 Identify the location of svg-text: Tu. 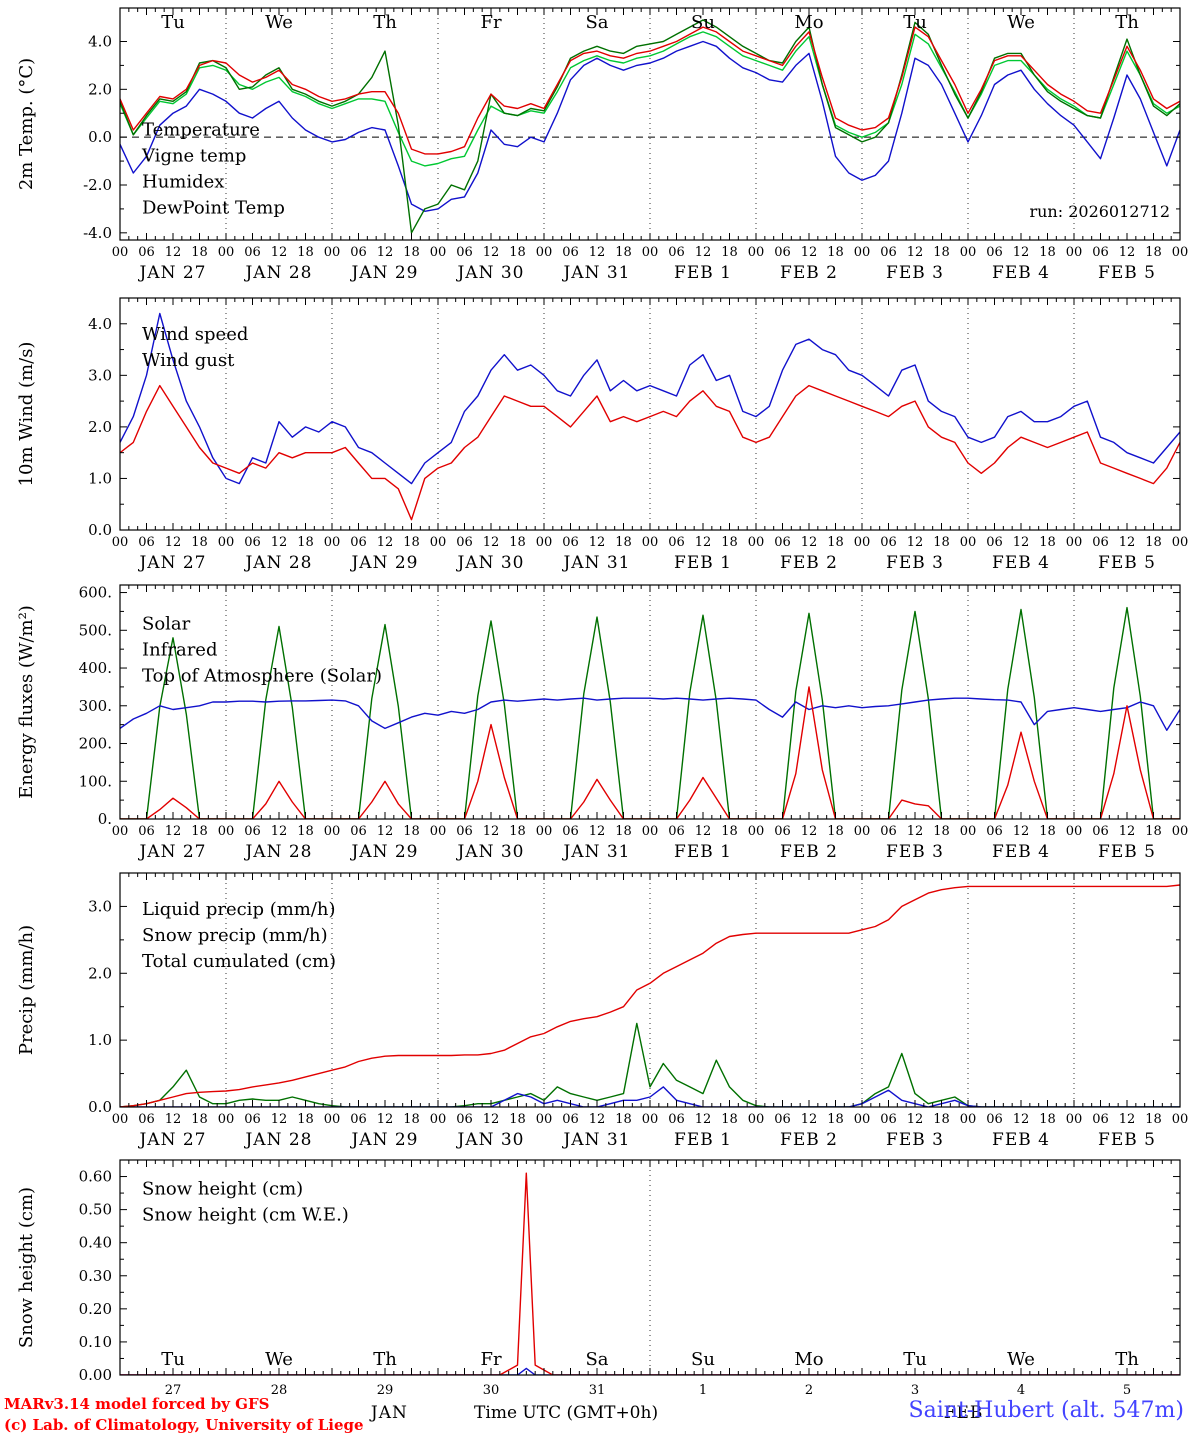
(173, 22).